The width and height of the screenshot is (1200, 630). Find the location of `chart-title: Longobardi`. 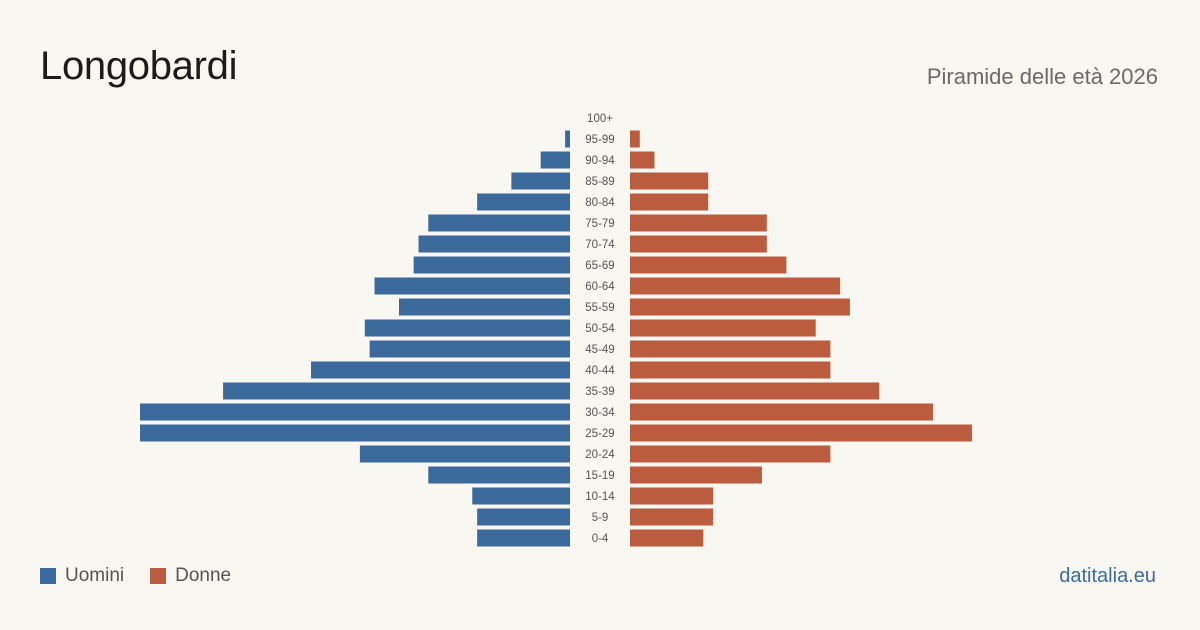

chart-title: Longobardi is located at coordinates (139, 66).